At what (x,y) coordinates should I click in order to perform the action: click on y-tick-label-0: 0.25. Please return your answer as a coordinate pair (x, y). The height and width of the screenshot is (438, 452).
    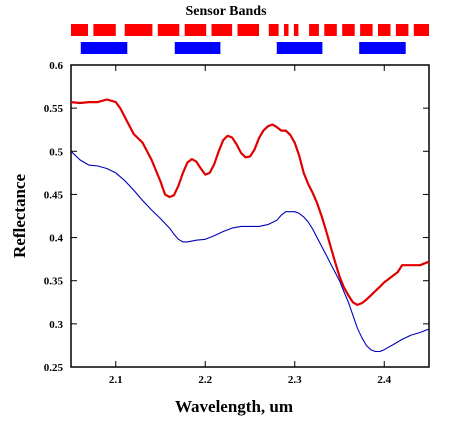
    Looking at the image, I should click on (54, 368).